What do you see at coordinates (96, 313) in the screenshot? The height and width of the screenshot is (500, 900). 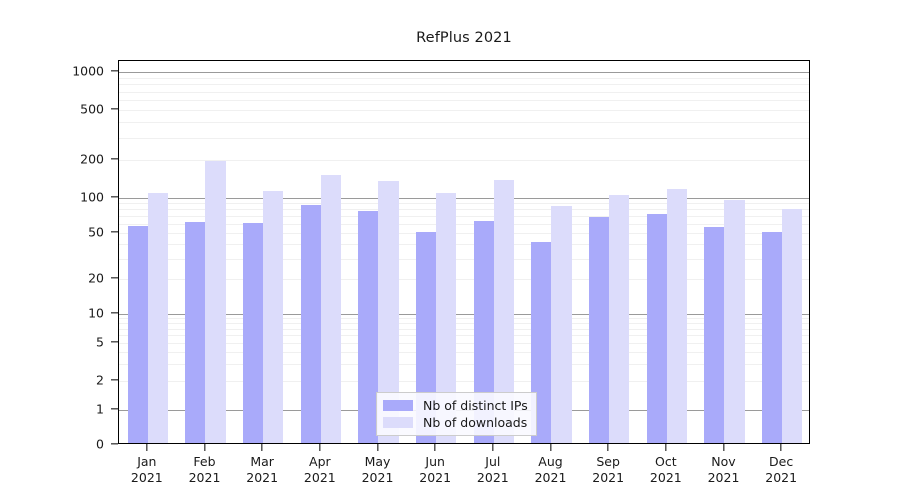 I see `y-tick-label-10: 10` at bounding box center [96, 313].